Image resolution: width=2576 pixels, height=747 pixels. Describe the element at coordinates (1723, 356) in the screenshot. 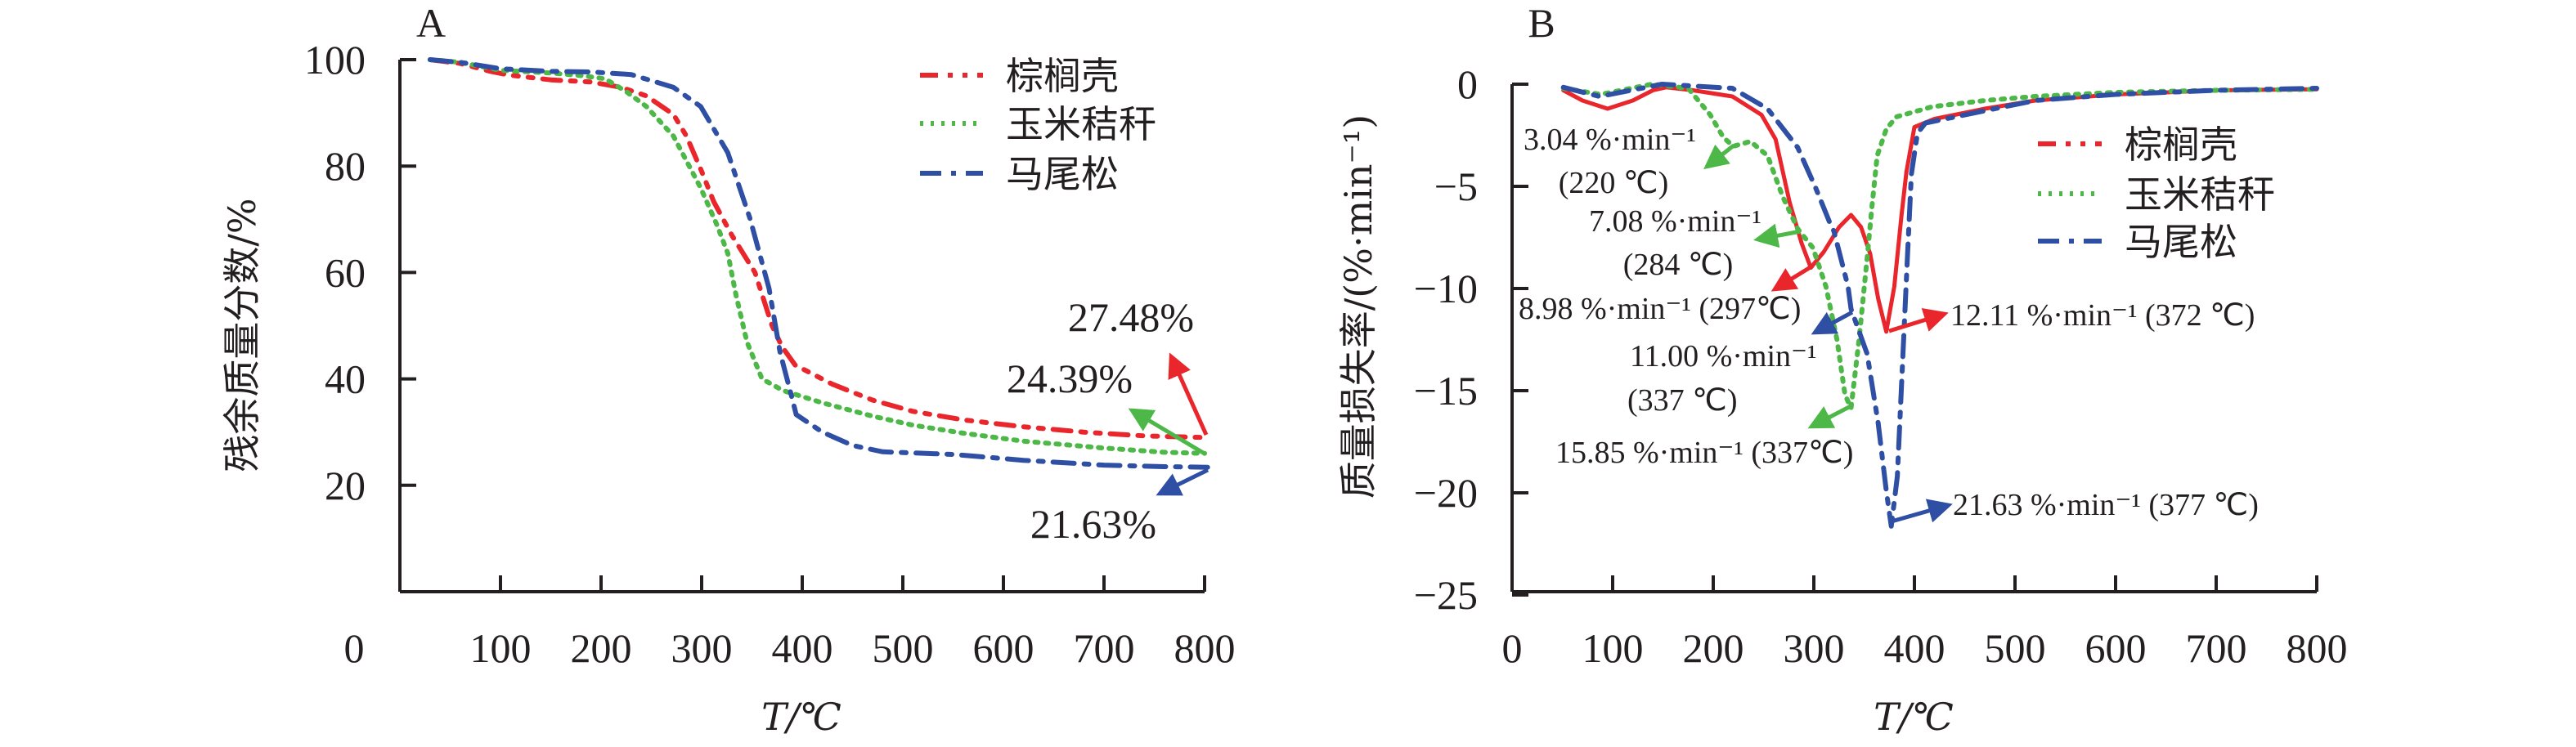

I see `annotation-label: 11.00 %·min⁻¹` at that location.